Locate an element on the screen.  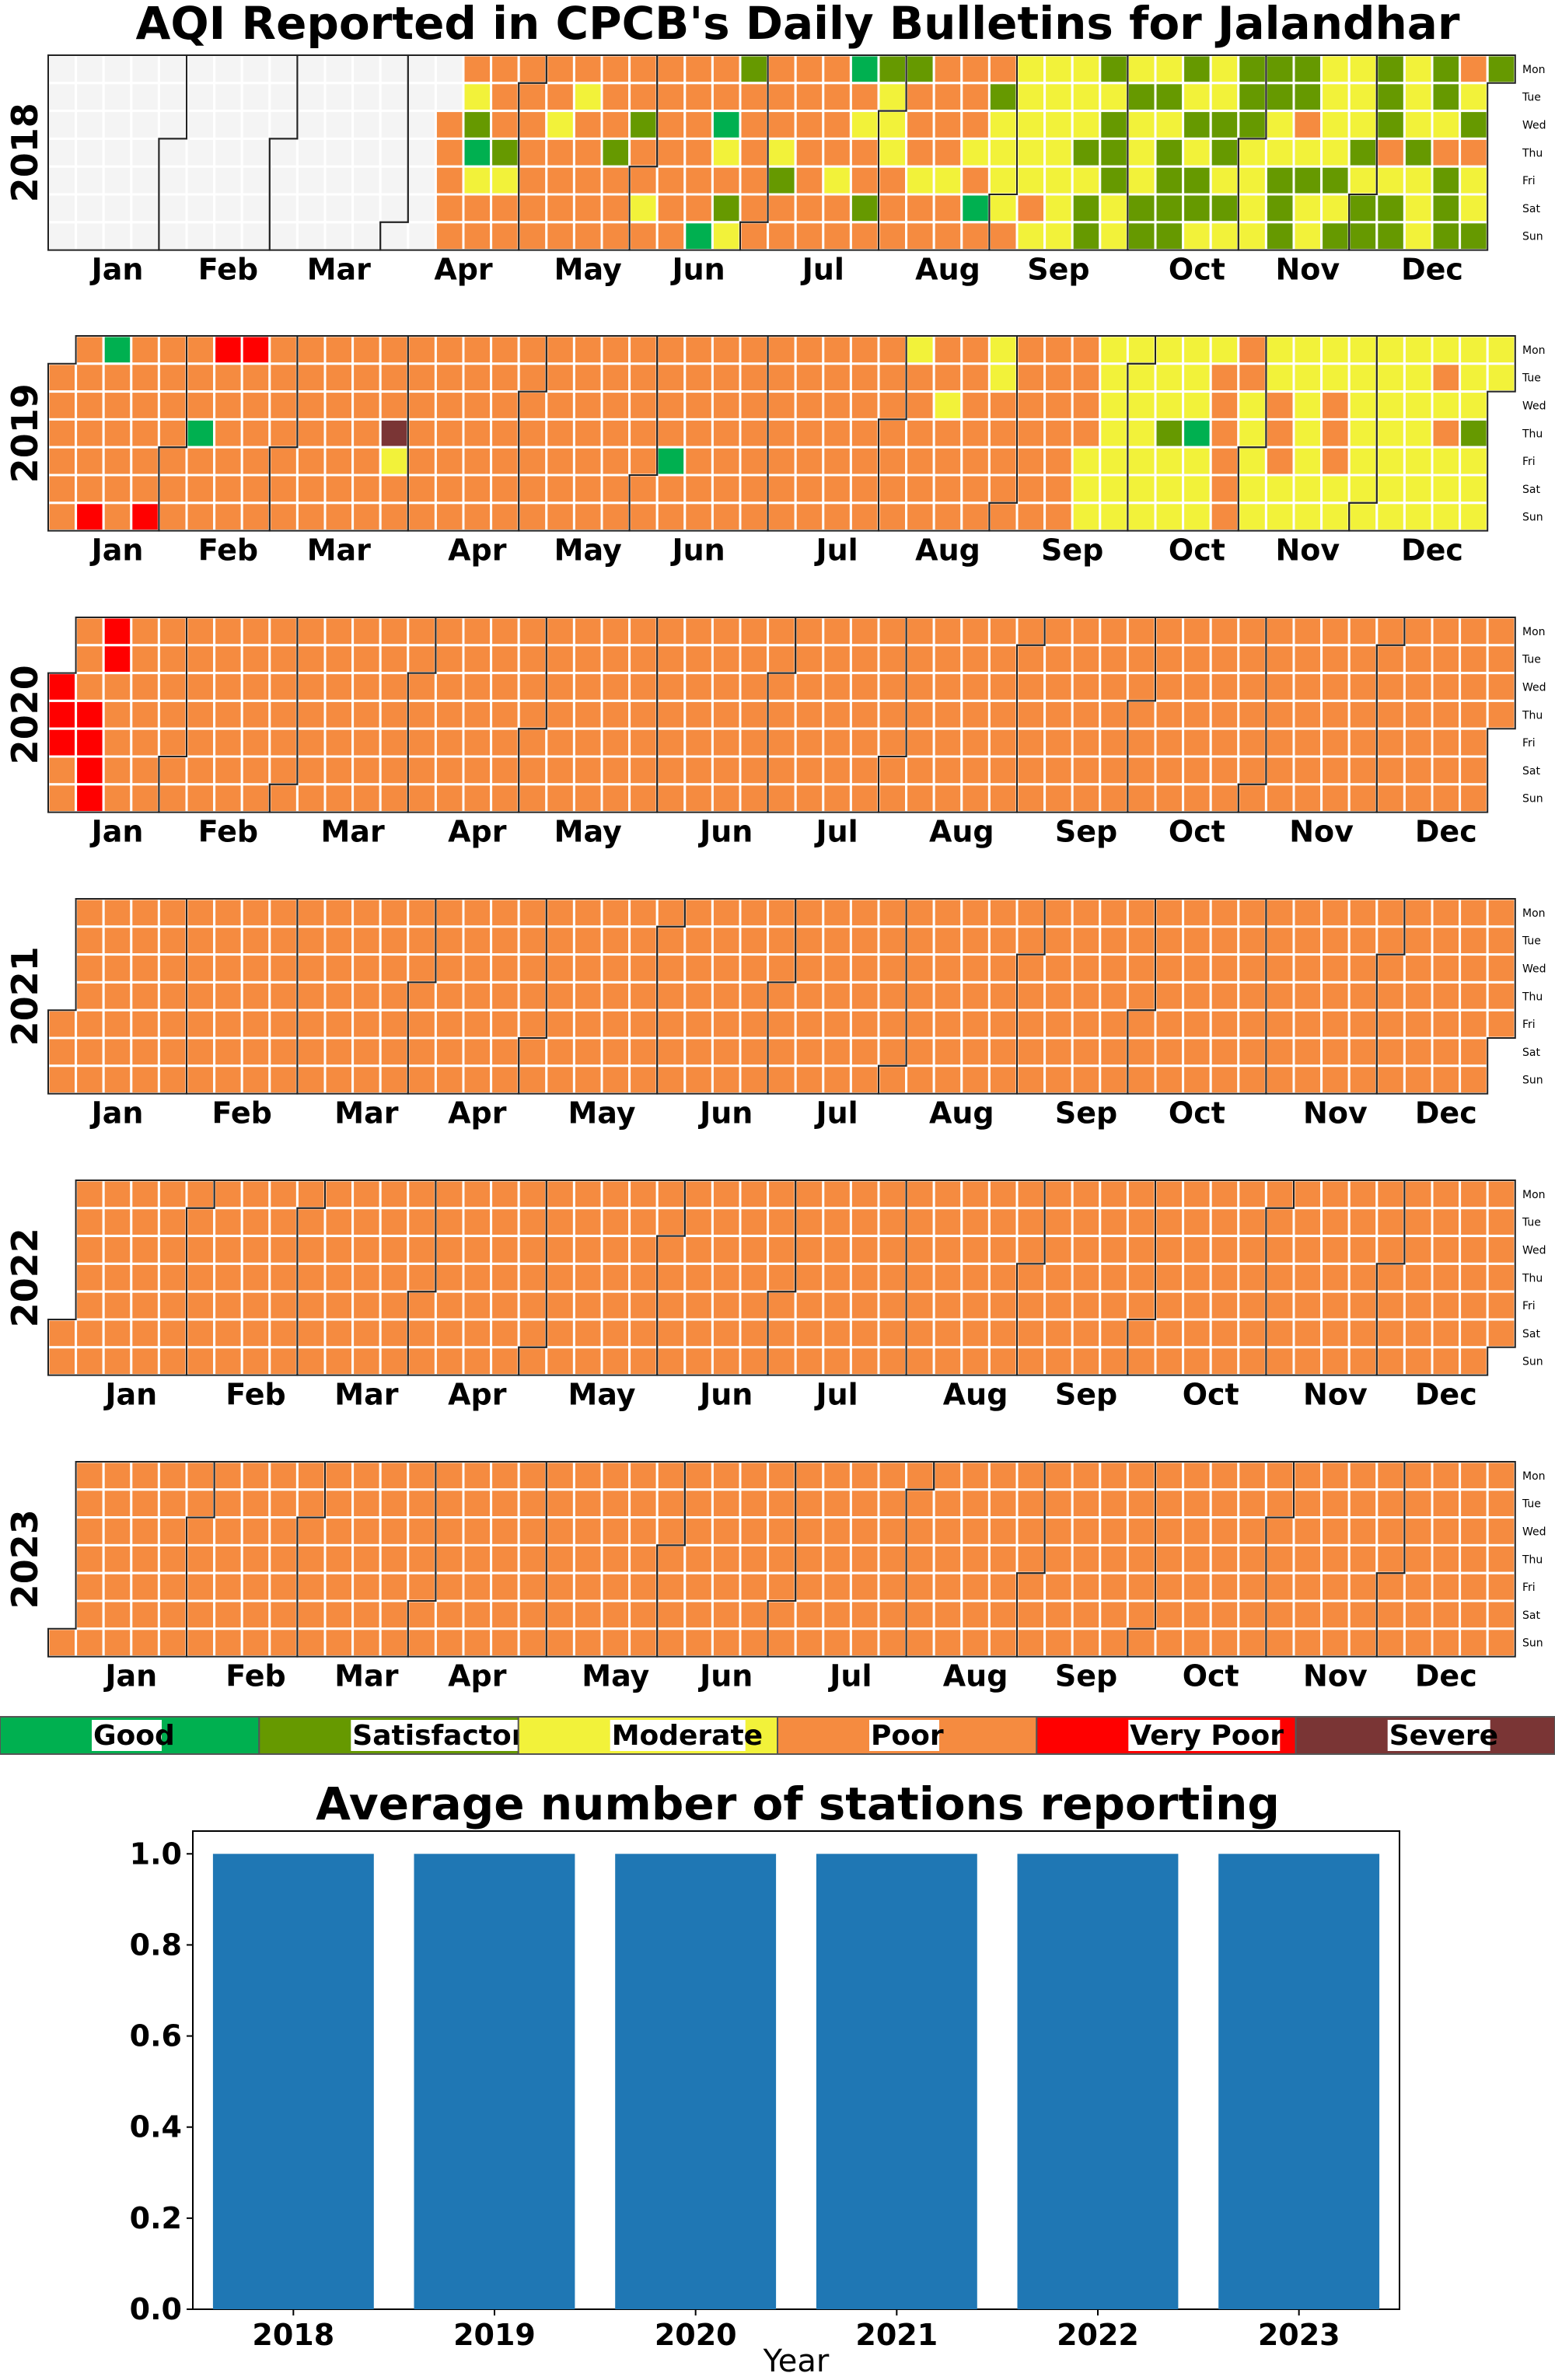
legend-label: Poor is located at coordinates (907, 1736).